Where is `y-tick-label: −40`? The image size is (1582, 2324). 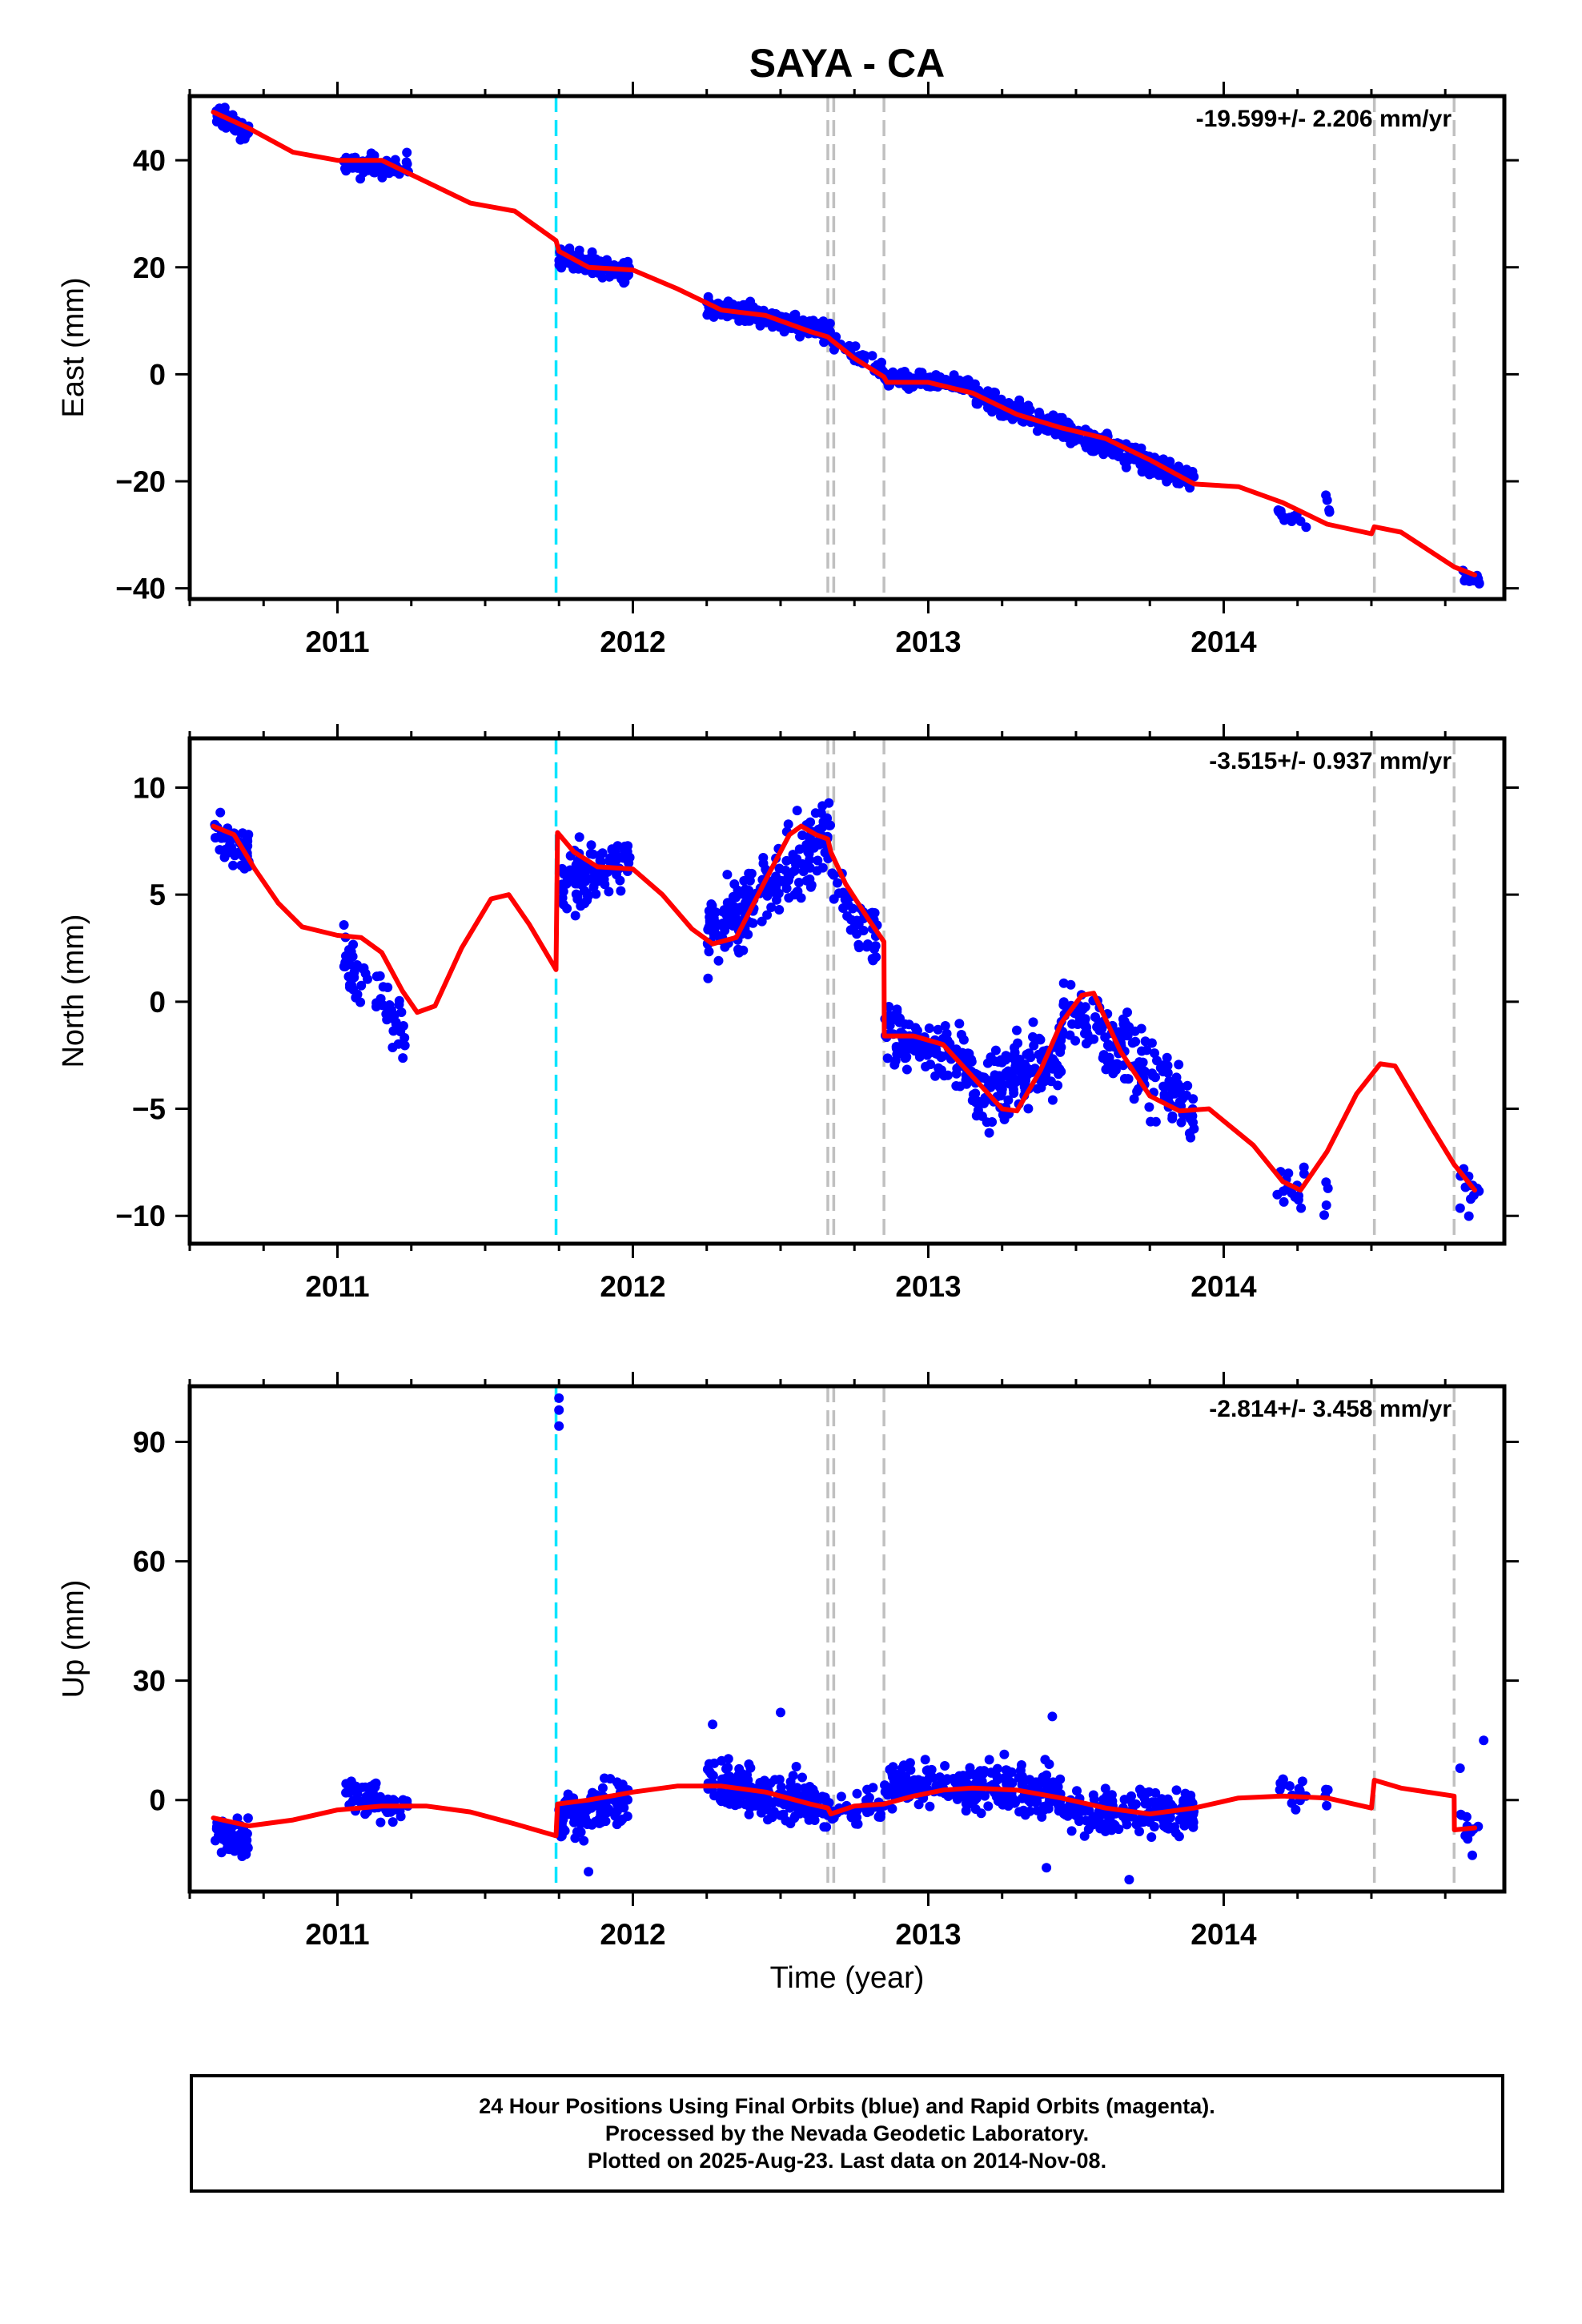 y-tick-label: −40 is located at coordinates (140, 589).